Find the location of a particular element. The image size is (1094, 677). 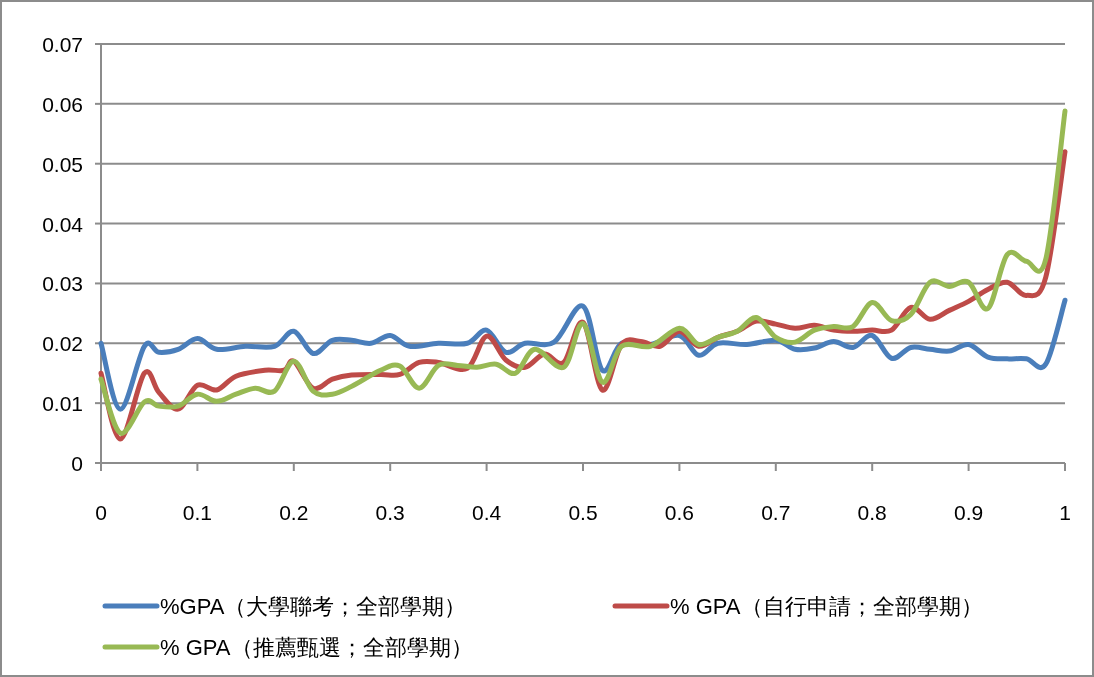

x-tick-label: 0.4 is located at coordinates (487, 512).